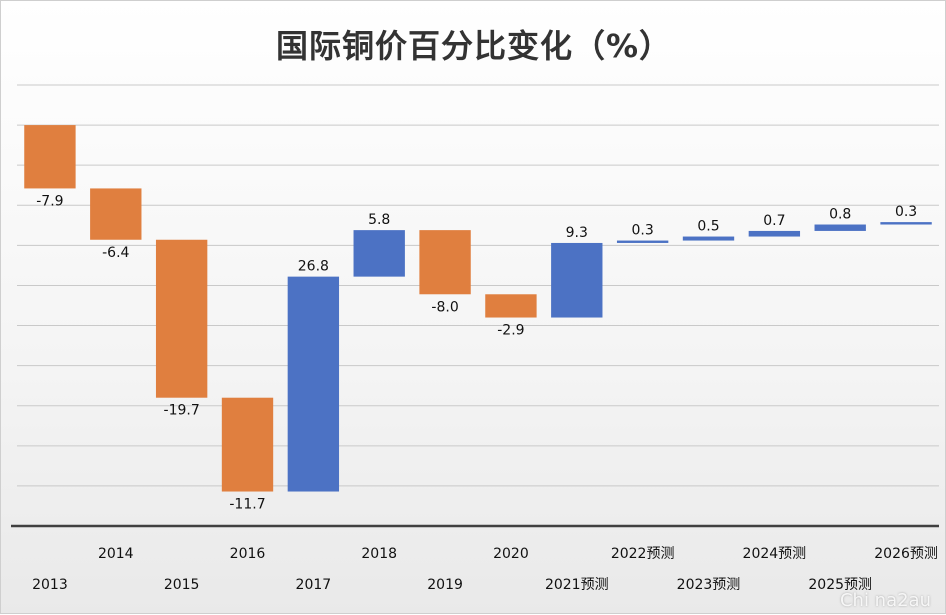 Image resolution: width=946 pixels, height=615 pixels. Describe the element at coordinates (510, 331) in the screenshot. I see `data-label: -2.9` at that location.